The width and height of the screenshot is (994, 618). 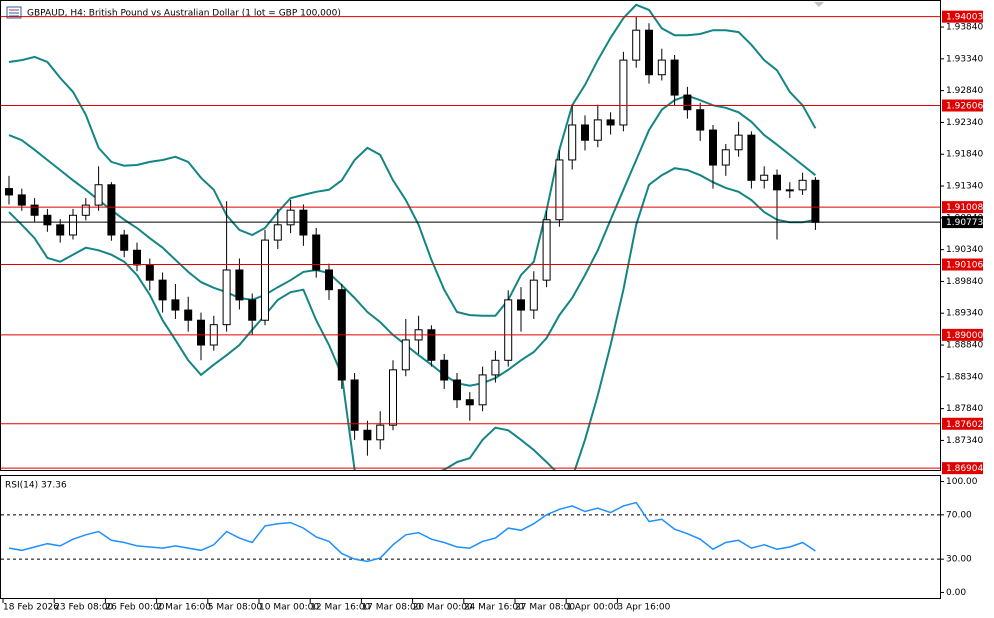 What do you see at coordinates (964, 155) in the screenshot?
I see `y-tick-label: 1.91840` at bounding box center [964, 155].